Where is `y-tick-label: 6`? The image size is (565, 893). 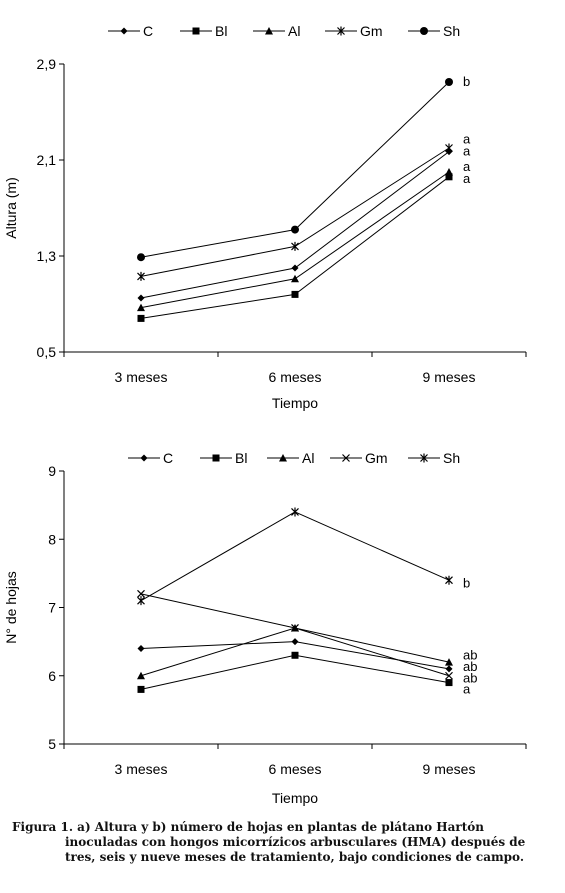
y-tick-label: 6 is located at coordinates (52, 676).